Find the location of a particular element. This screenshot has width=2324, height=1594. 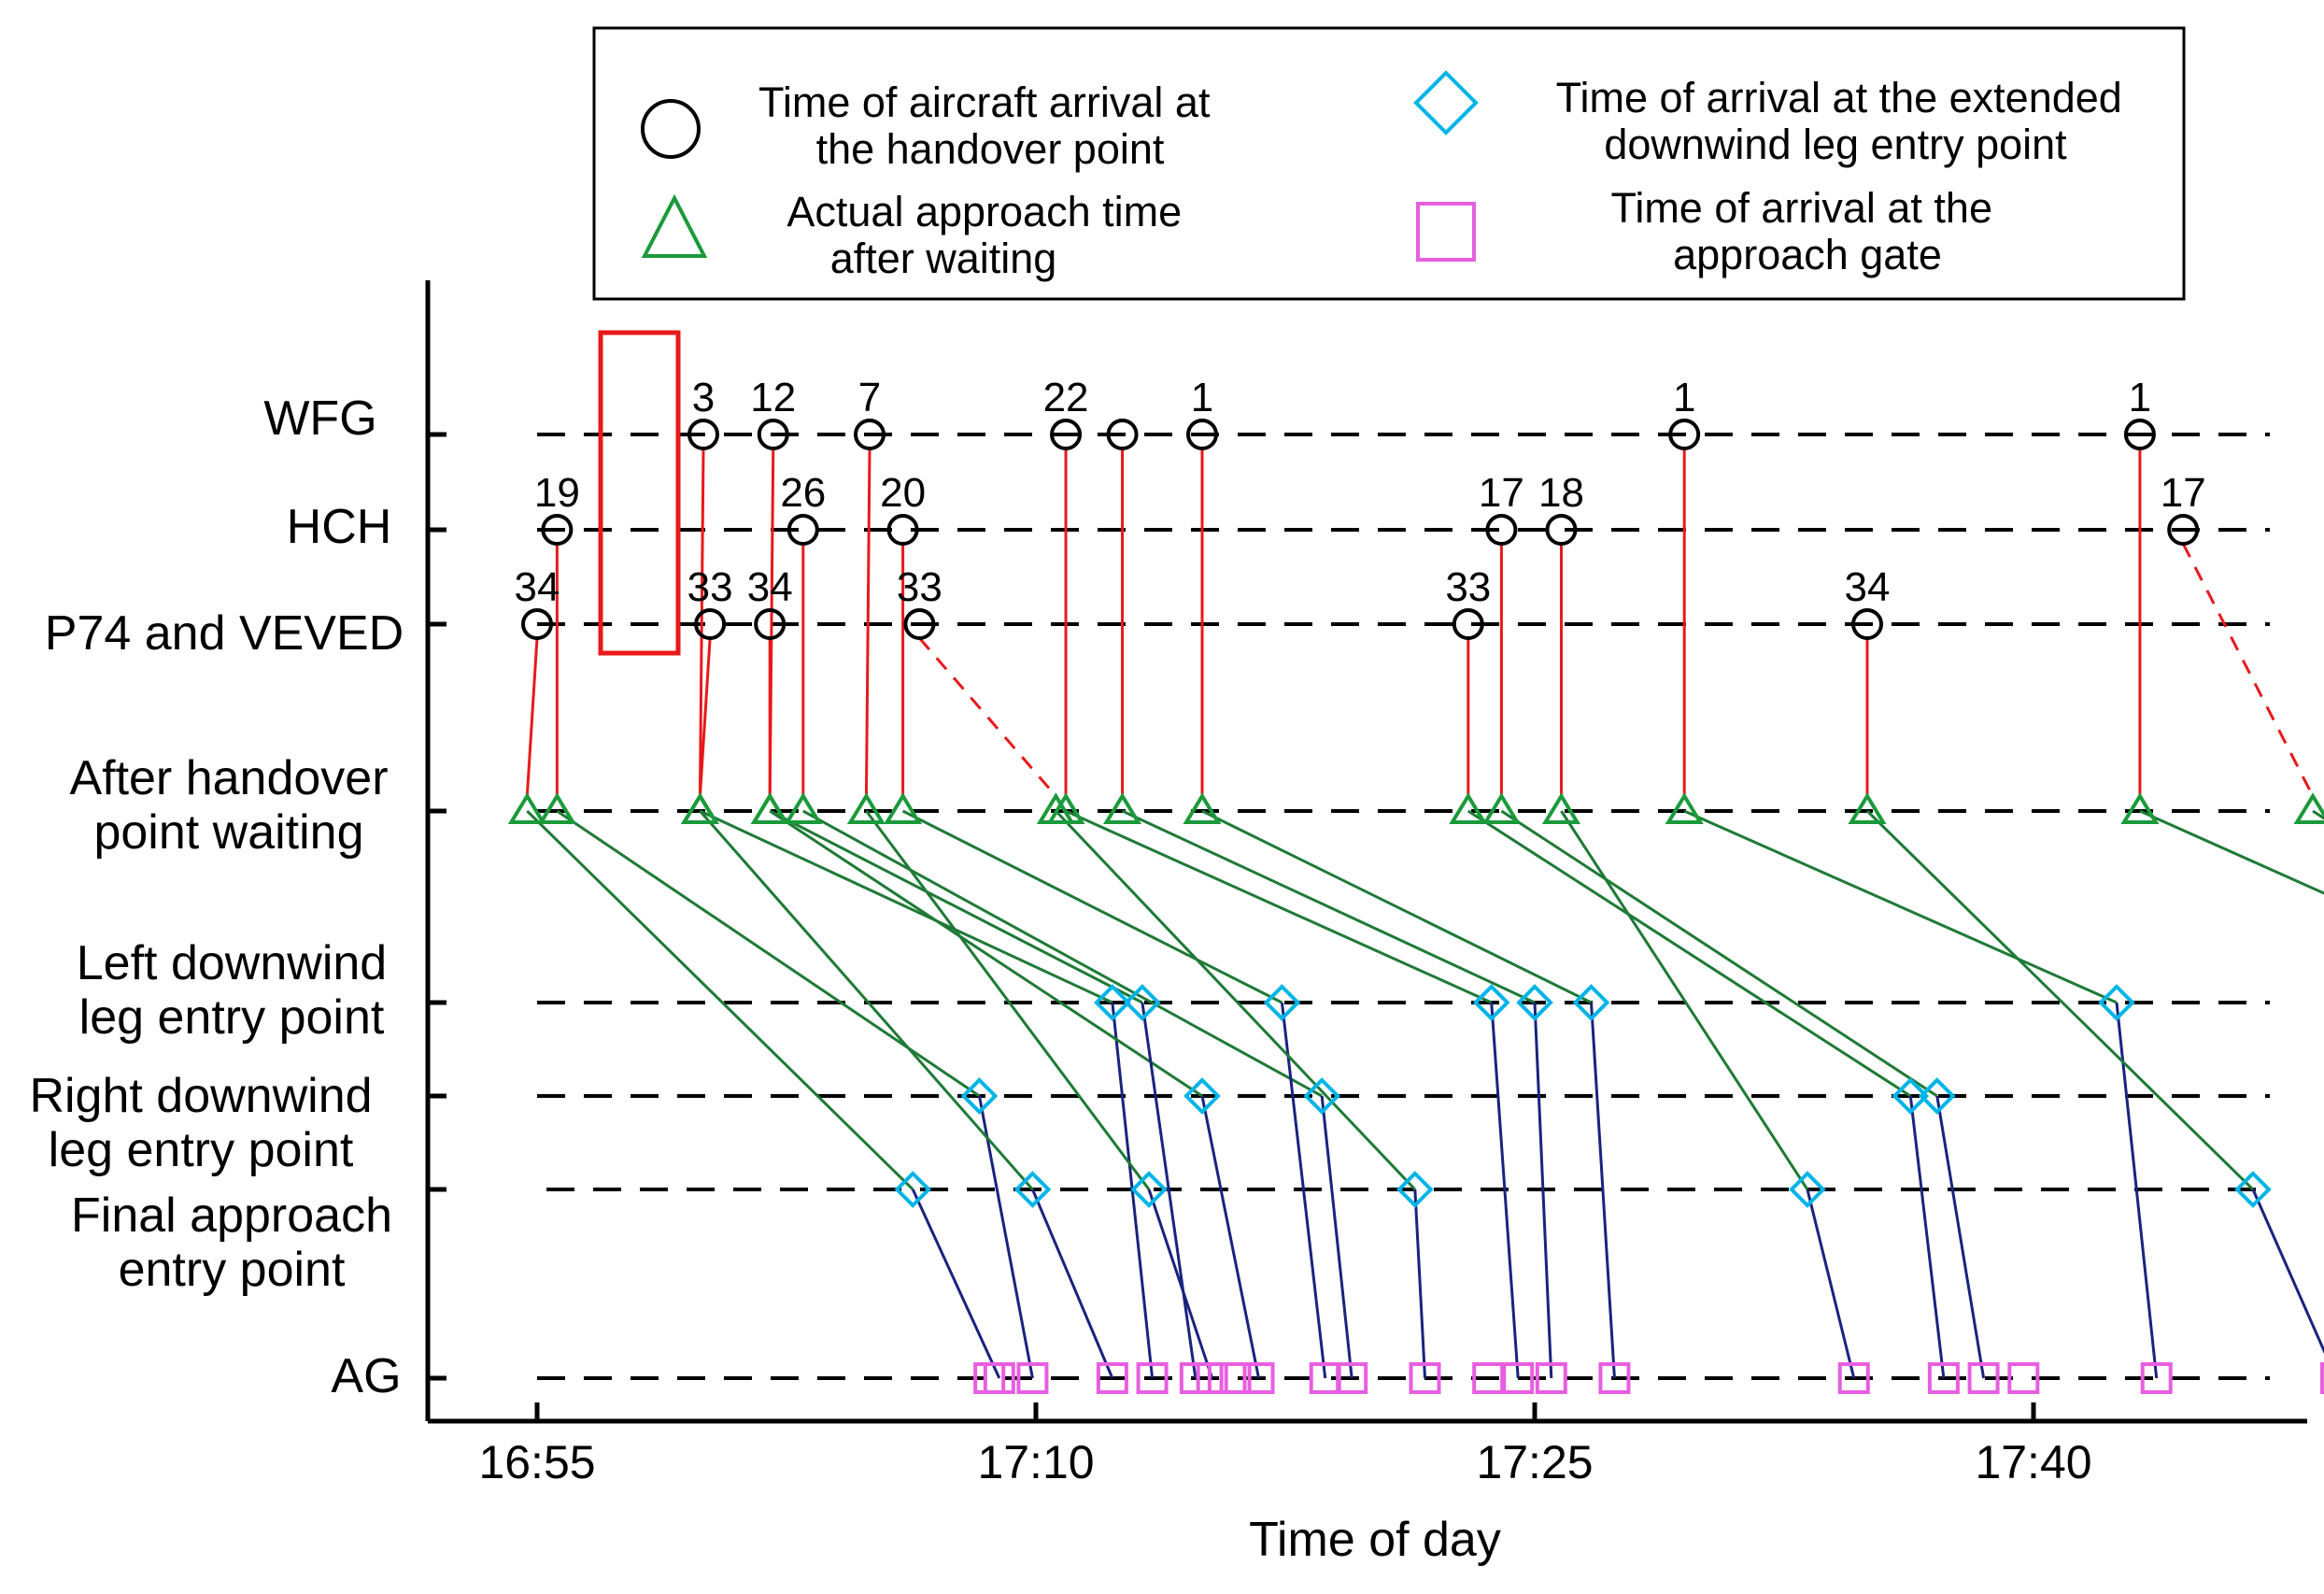

y-label-ag: AG is located at coordinates (366, 1376).